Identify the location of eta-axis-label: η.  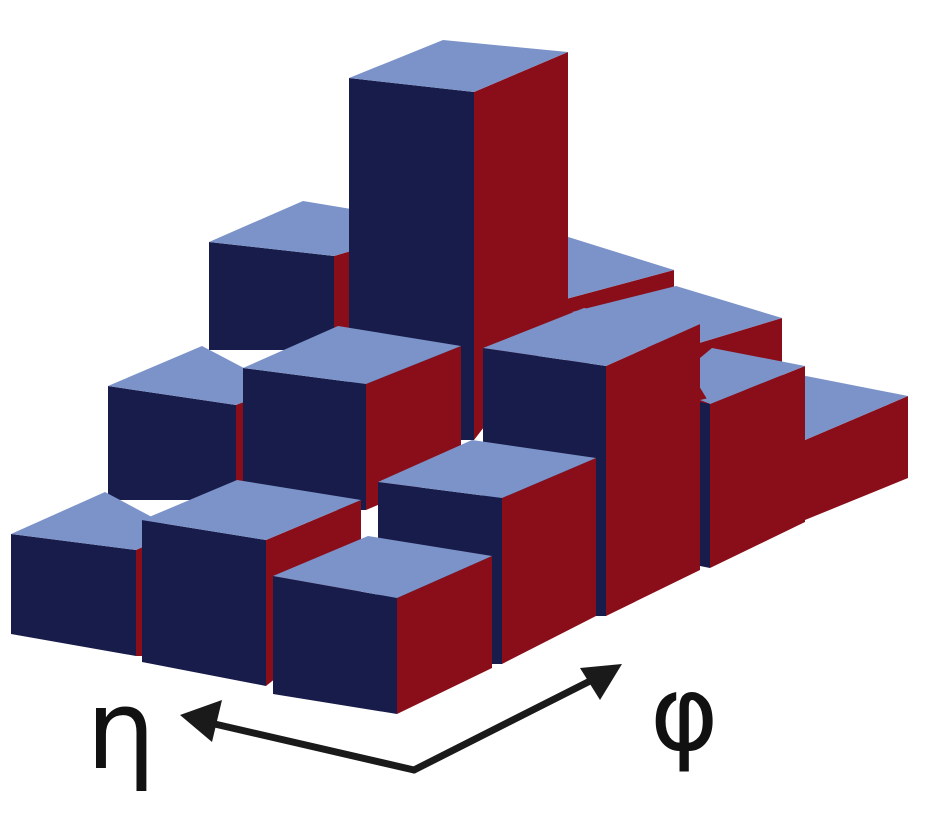
(121, 730).